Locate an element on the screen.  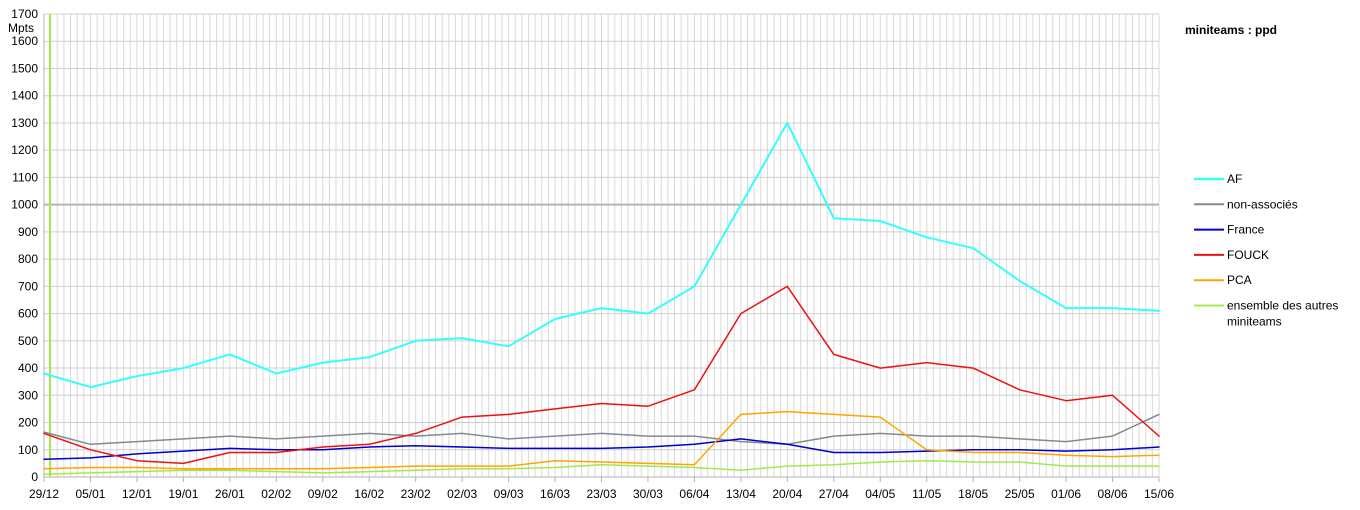
y-tick-label: 800 is located at coordinates (28, 259).